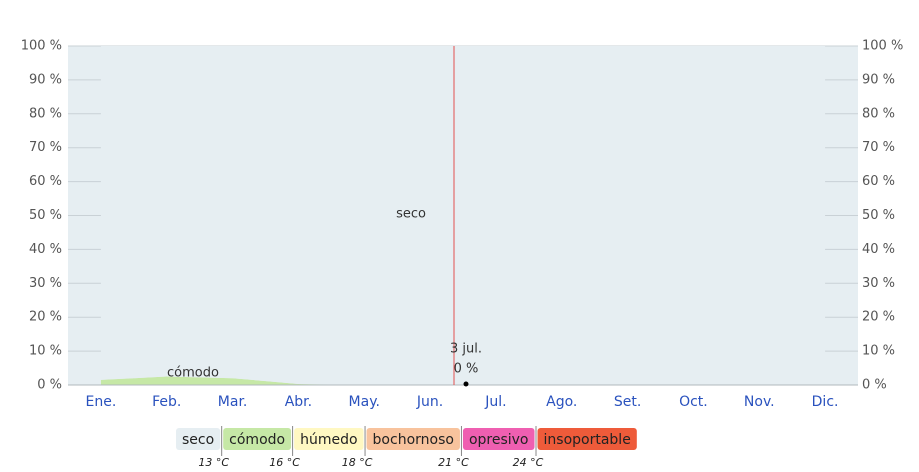  What do you see at coordinates (878, 351) in the screenshot?
I see `y2-tick-label: 10 %` at bounding box center [878, 351].